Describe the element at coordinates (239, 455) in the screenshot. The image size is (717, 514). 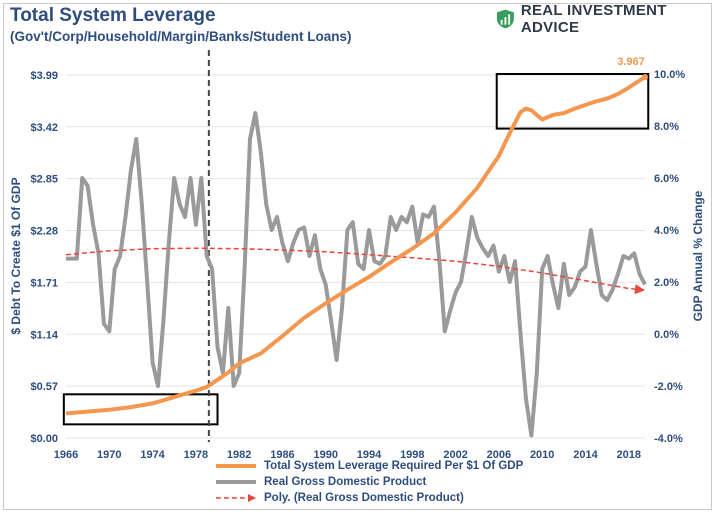
I see `x-tick-label: 1982` at that location.